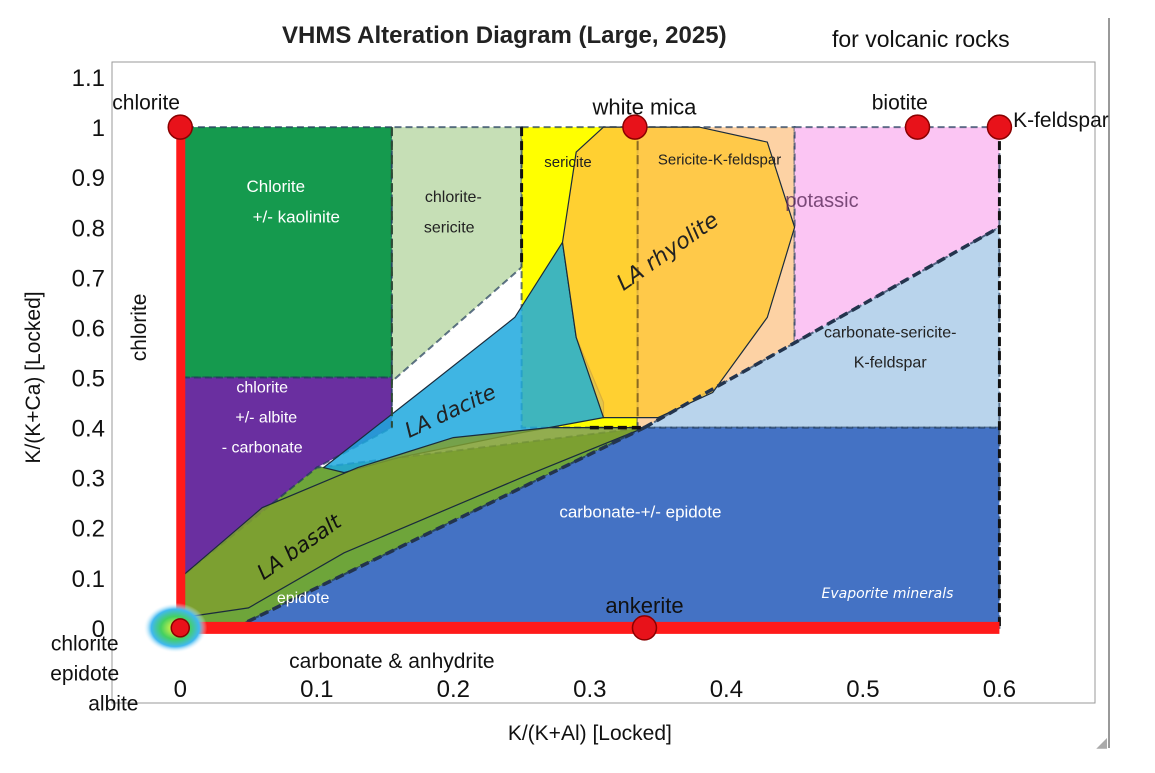 The width and height of the screenshot is (1155, 773). I want to click on y-tick-label: 0.3, so click(88, 479).